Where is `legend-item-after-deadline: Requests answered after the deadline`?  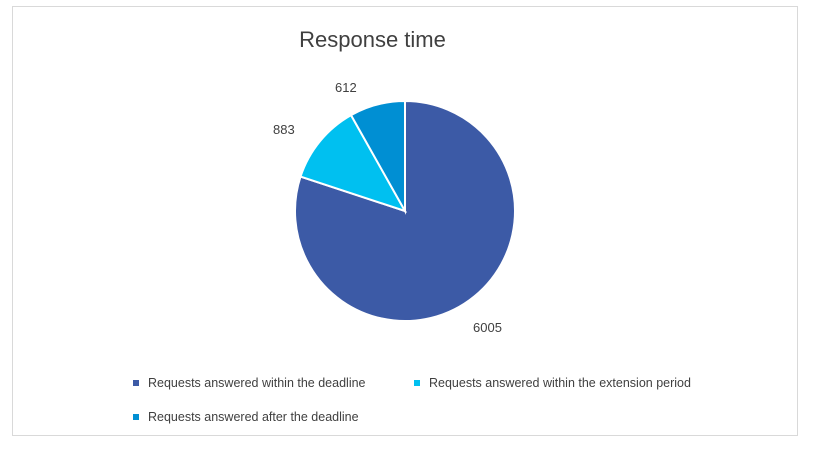 legend-item-after-deadline: Requests answered after the deadline is located at coordinates (246, 417).